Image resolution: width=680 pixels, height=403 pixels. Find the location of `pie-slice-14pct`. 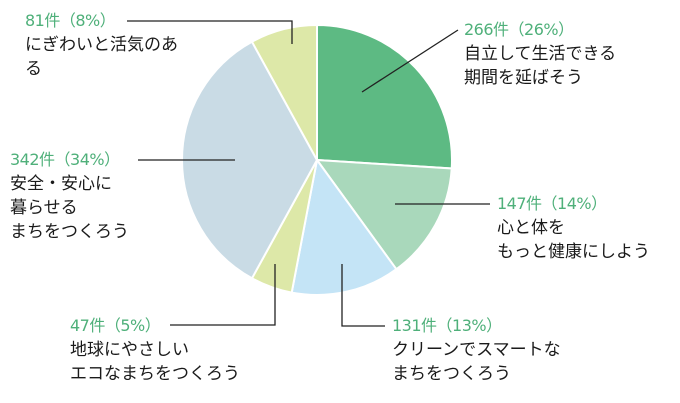

pie-slice-14pct is located at coordinates (383, 214).